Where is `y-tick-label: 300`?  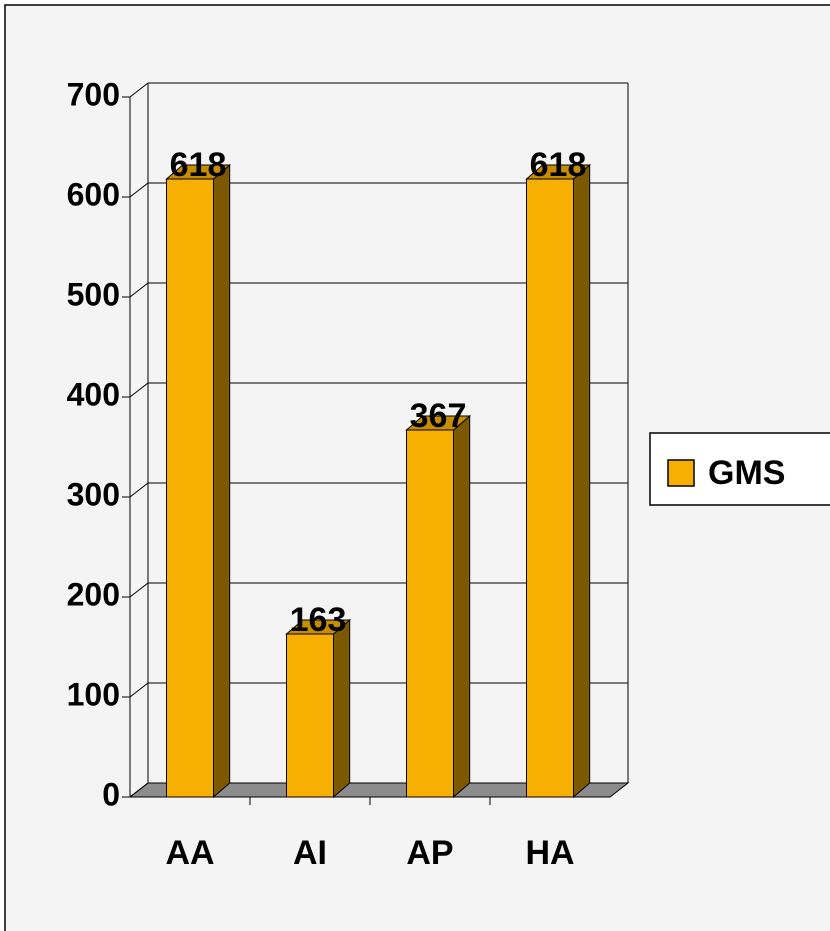 y-tick-label: 300 is located at coordinates (93, 494).